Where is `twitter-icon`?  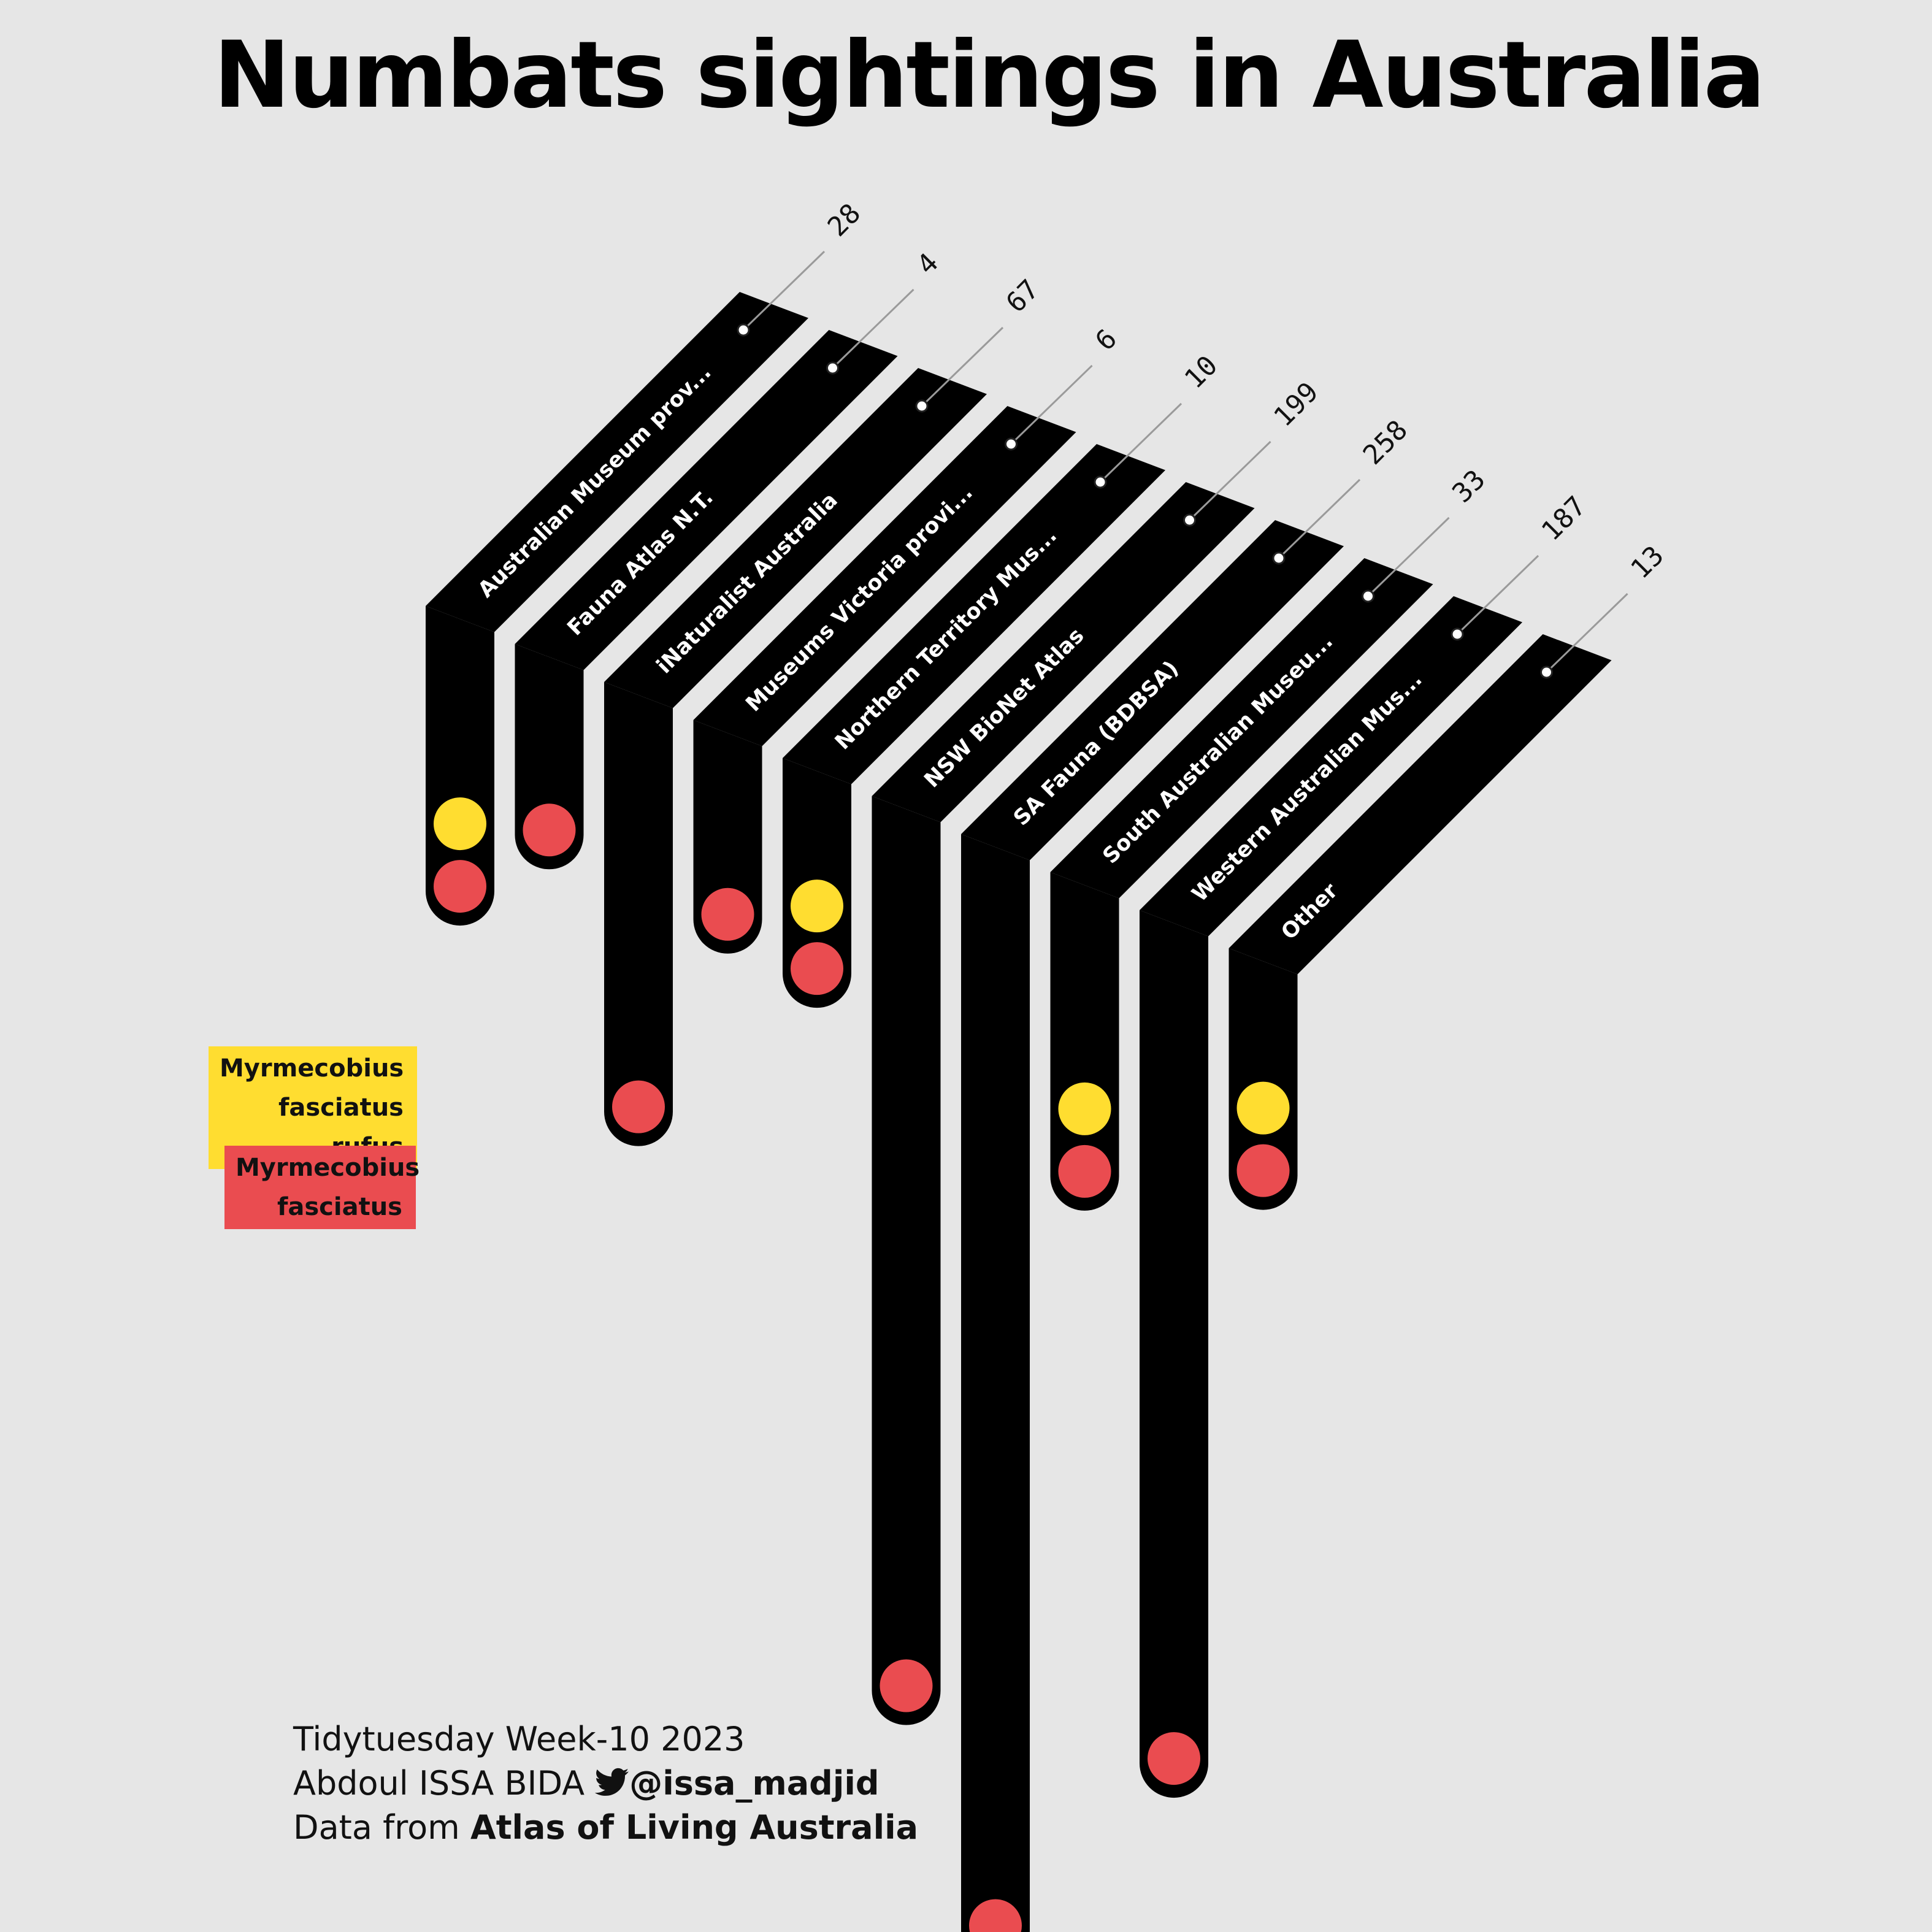
twitter-icon is located at coordinates (612, 1782).